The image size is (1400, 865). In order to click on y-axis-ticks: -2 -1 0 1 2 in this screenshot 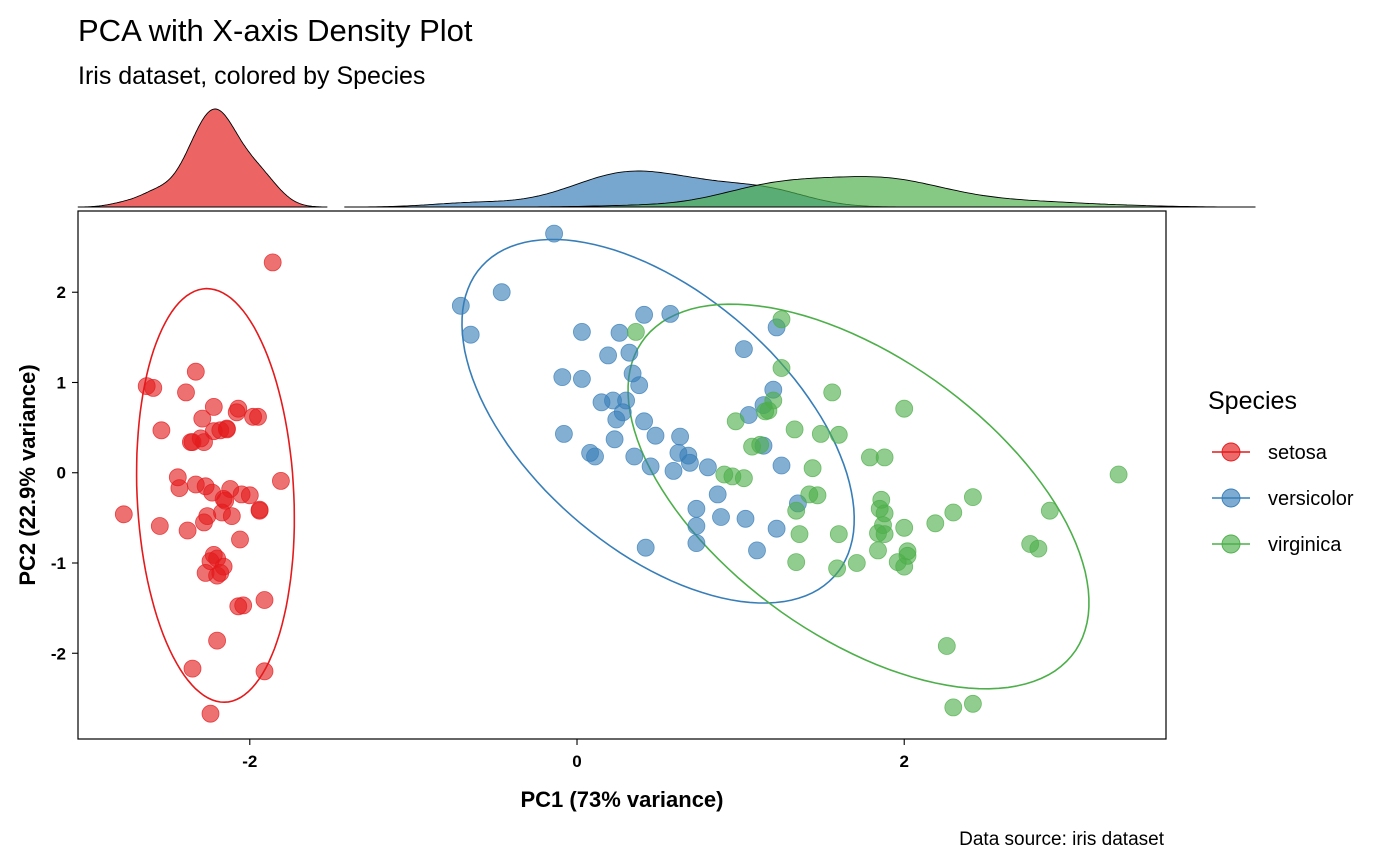, I will do `click(64, 473)`.